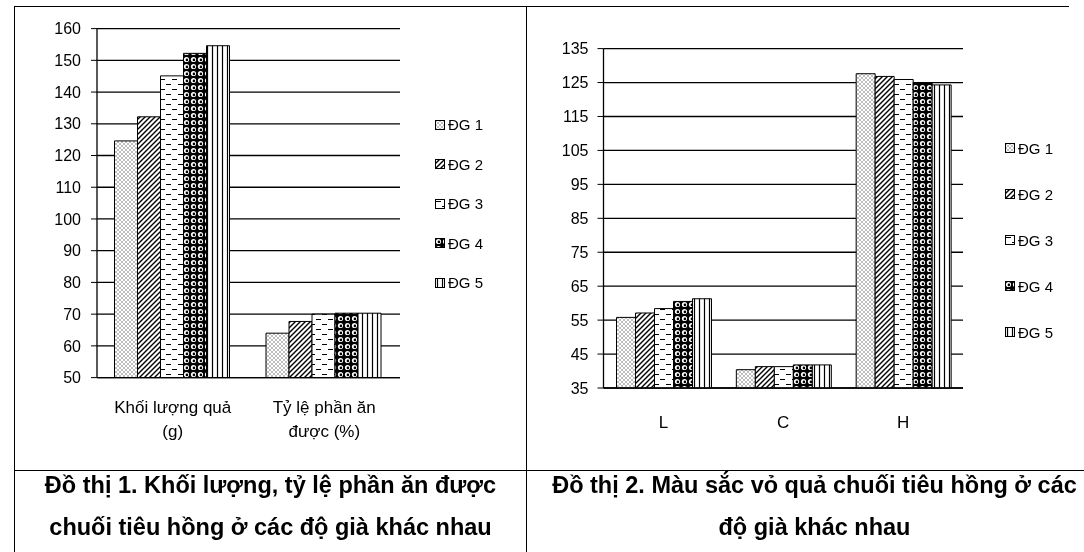 This screenshot has height=552, width=1084. I want to click on y-tick-label: 85, so click(579, 218).